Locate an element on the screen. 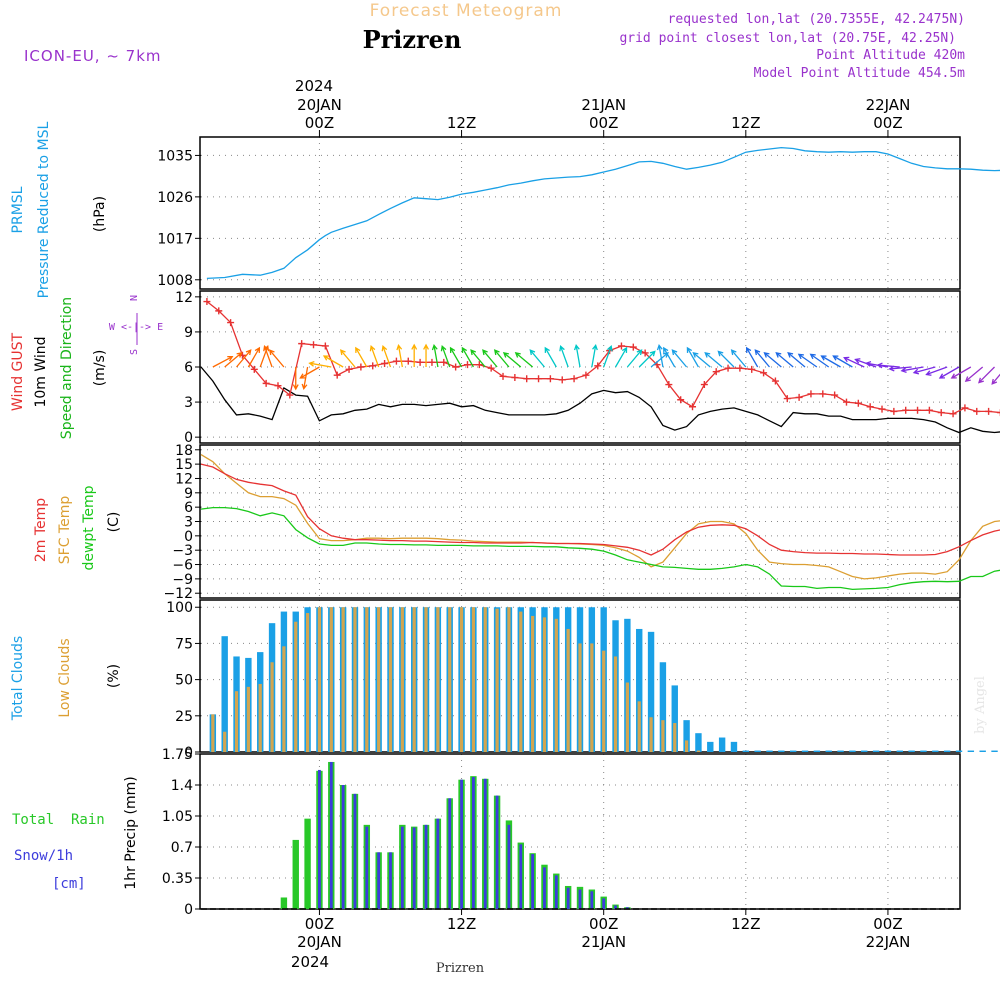 This screenshot has height=1000, width=1000. temp-2m-line is located at coordinates (600, 509).